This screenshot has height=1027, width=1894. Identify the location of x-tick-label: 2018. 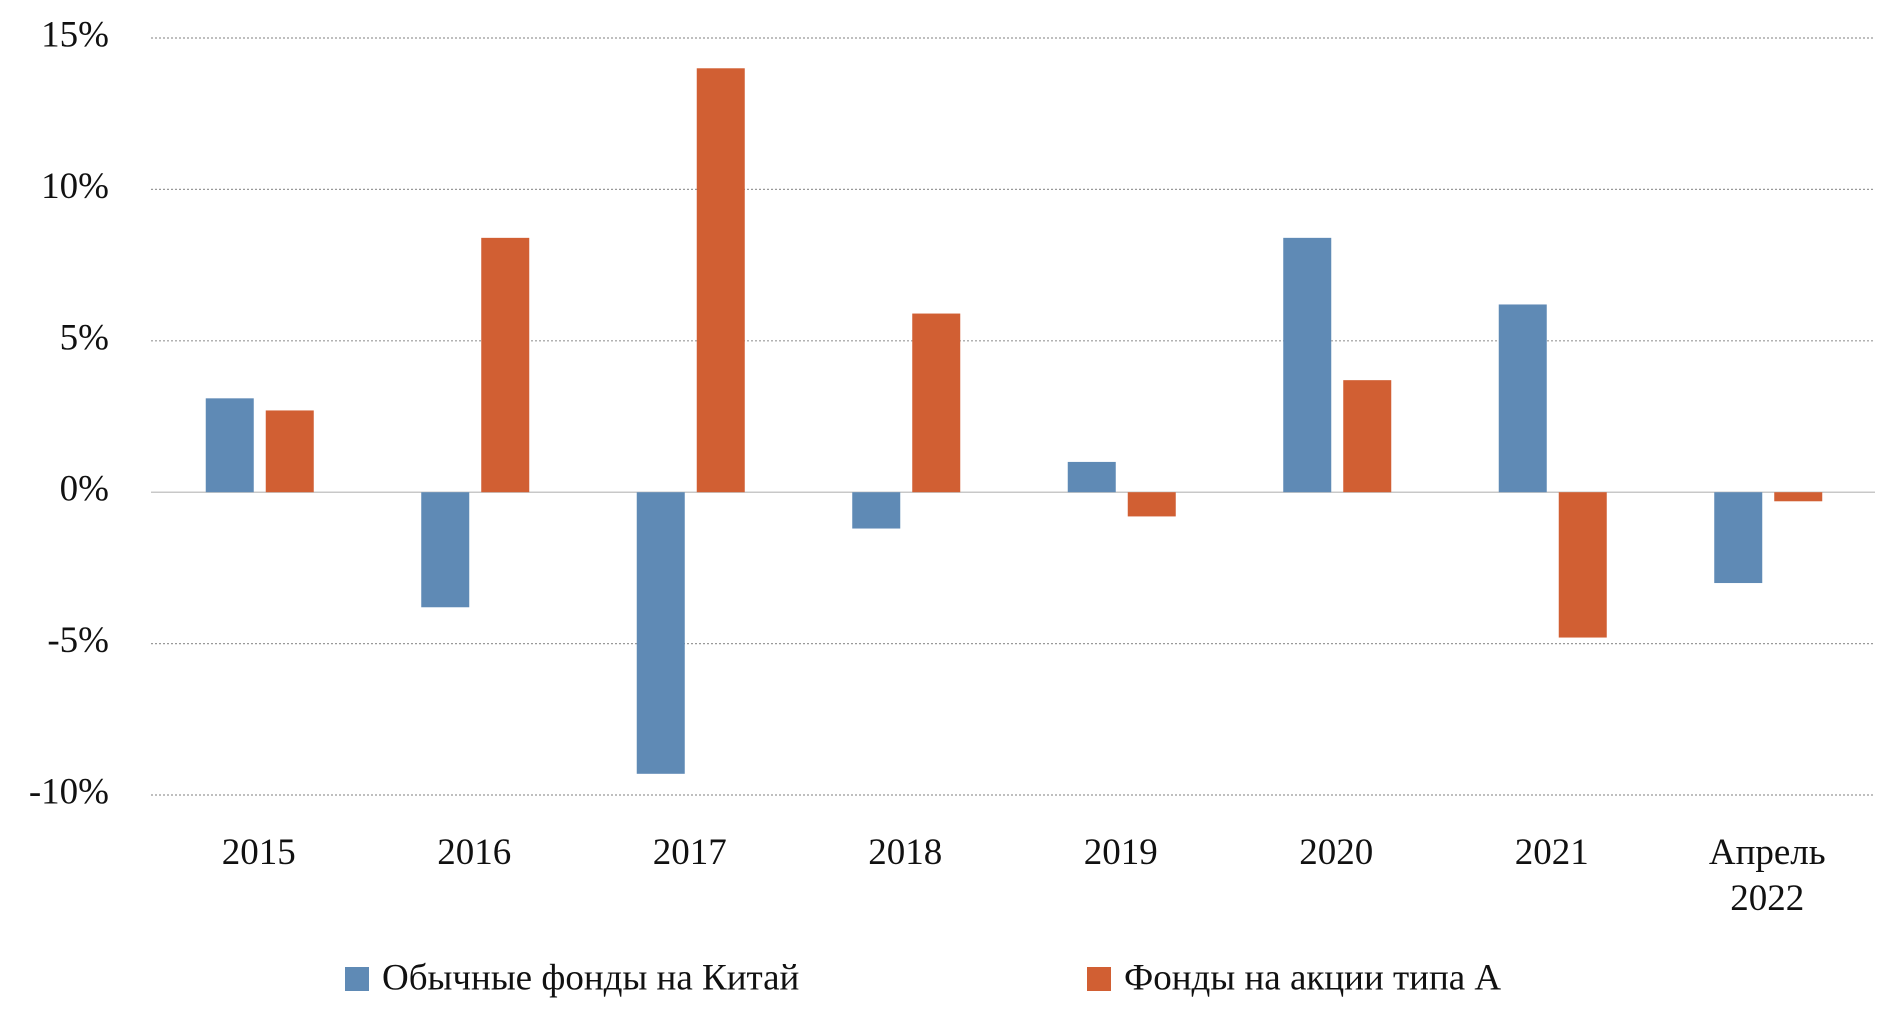
(905, 852).